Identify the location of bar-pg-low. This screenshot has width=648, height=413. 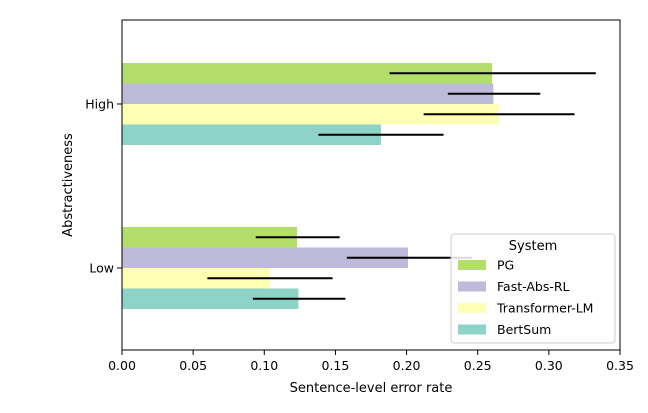
(210, 237).